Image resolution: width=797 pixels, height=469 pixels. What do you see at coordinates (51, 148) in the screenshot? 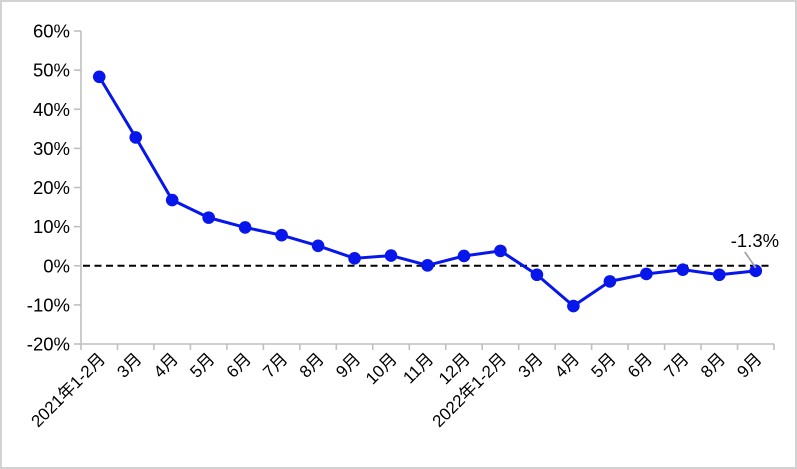
I see `y-axis-tick-label: 30%` at bounding box center [51, 148].